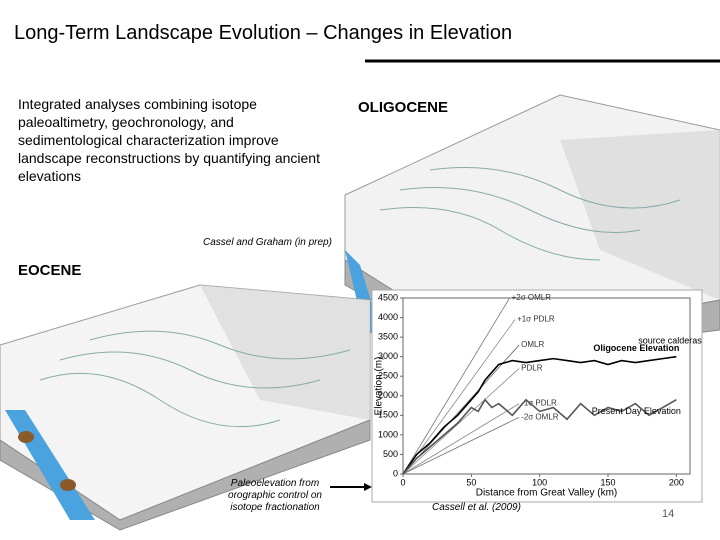 This screenshot has height=540, width=720. I want to click on x-tick-label: 200, so click(676, 482).